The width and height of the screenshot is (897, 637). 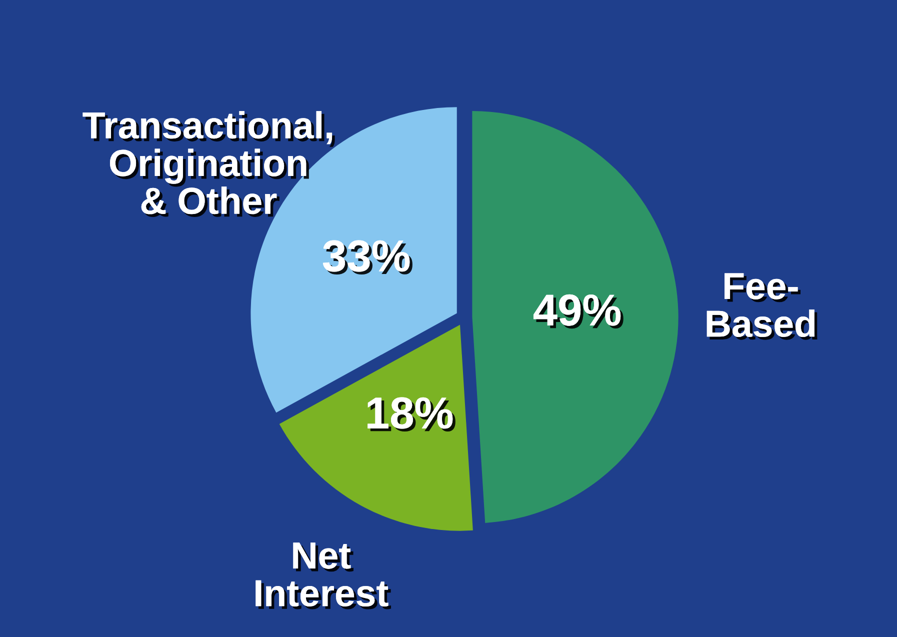 What do you see at coordinates (367, 257) in the screenshot?
I see `data-label: 33%` at bounding box center [367, 257].